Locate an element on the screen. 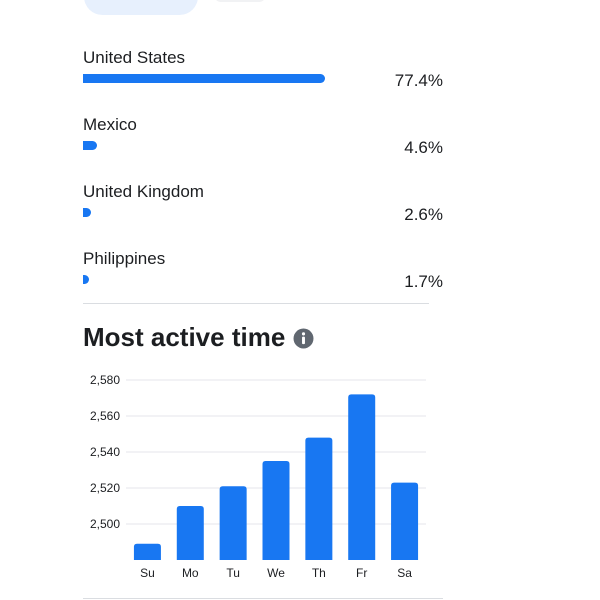  y-tick-label: 2,500 is located at coordinates (105, 524).